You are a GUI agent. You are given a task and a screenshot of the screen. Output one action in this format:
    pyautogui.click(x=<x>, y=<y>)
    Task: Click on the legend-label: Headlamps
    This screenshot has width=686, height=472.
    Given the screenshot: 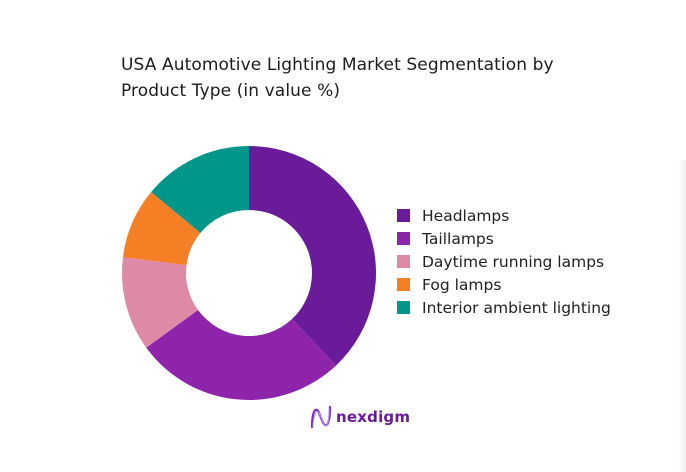 What is the action you would take?
    pyautogui.click(x=466, y=215)
    